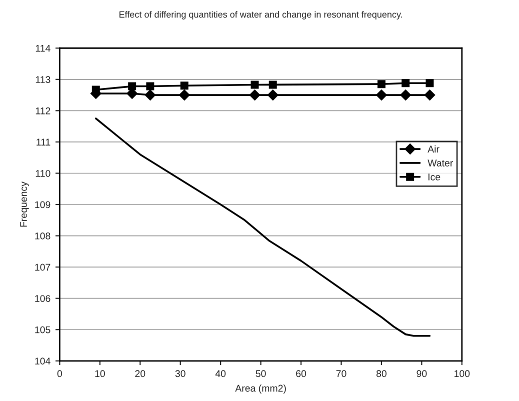 The width and height of the screenshot is (519, 401). Describe the element at coordinates (59, 374) in the screenshot. I see `x-tick-label: 0` at that location.